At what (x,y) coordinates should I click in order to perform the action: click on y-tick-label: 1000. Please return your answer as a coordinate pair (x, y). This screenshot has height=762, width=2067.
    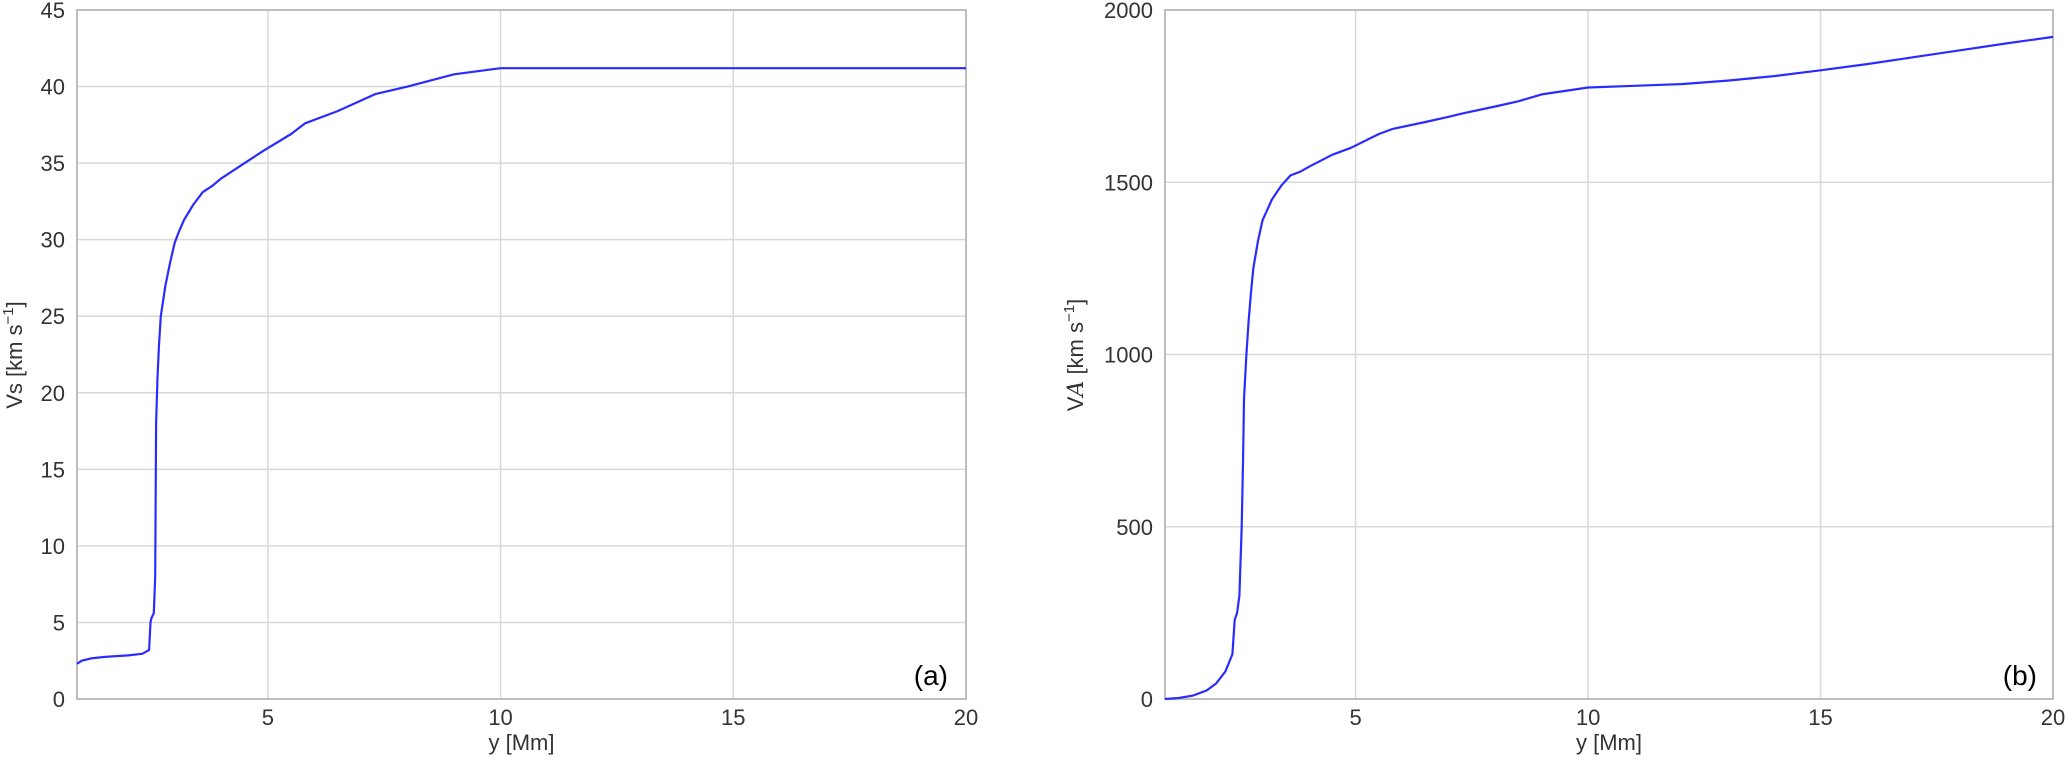
    Looking at the image, I should click on (1128, 355).